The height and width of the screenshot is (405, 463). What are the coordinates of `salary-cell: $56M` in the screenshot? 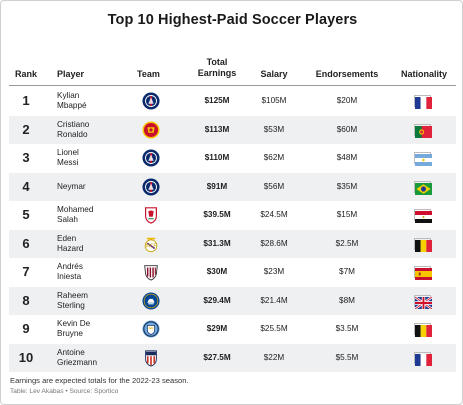 It's located at (274, 186).